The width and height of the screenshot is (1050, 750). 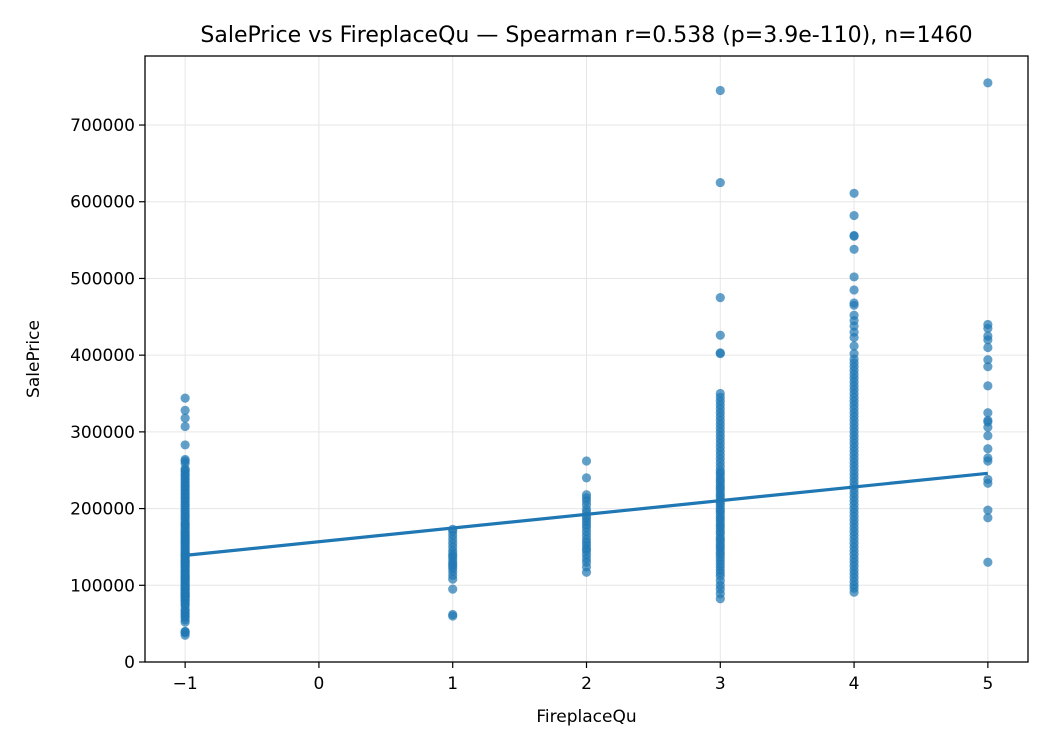 What do you see at coordinates (102, 433) in the screenshot?
I see `y-tick-label: 300000` at bounding box center [102, 433].